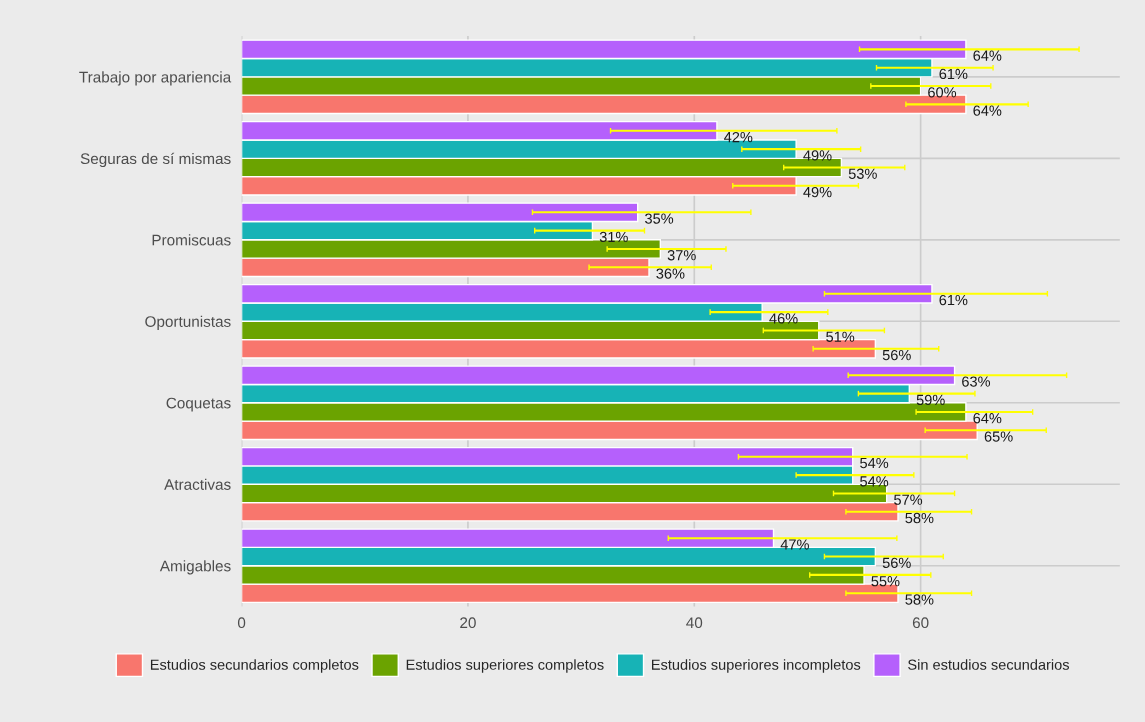  I want to click on x-tick-label: 0, so click(241, 623).